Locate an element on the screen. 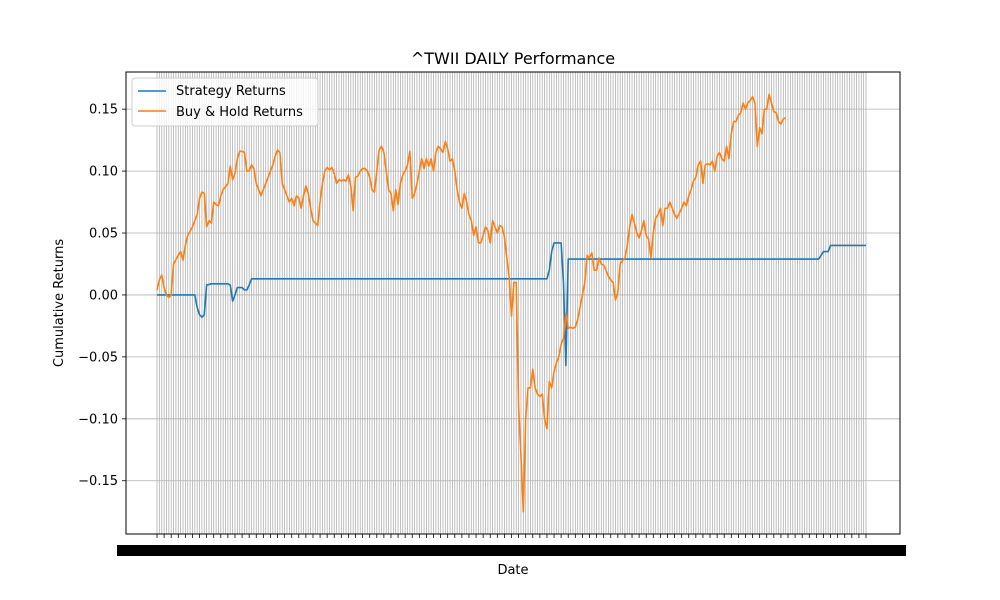 Image resolution: width=1000 pixels, height=600 pixels. y-tick-label: −0.15 is located at coordinates (98, 481).